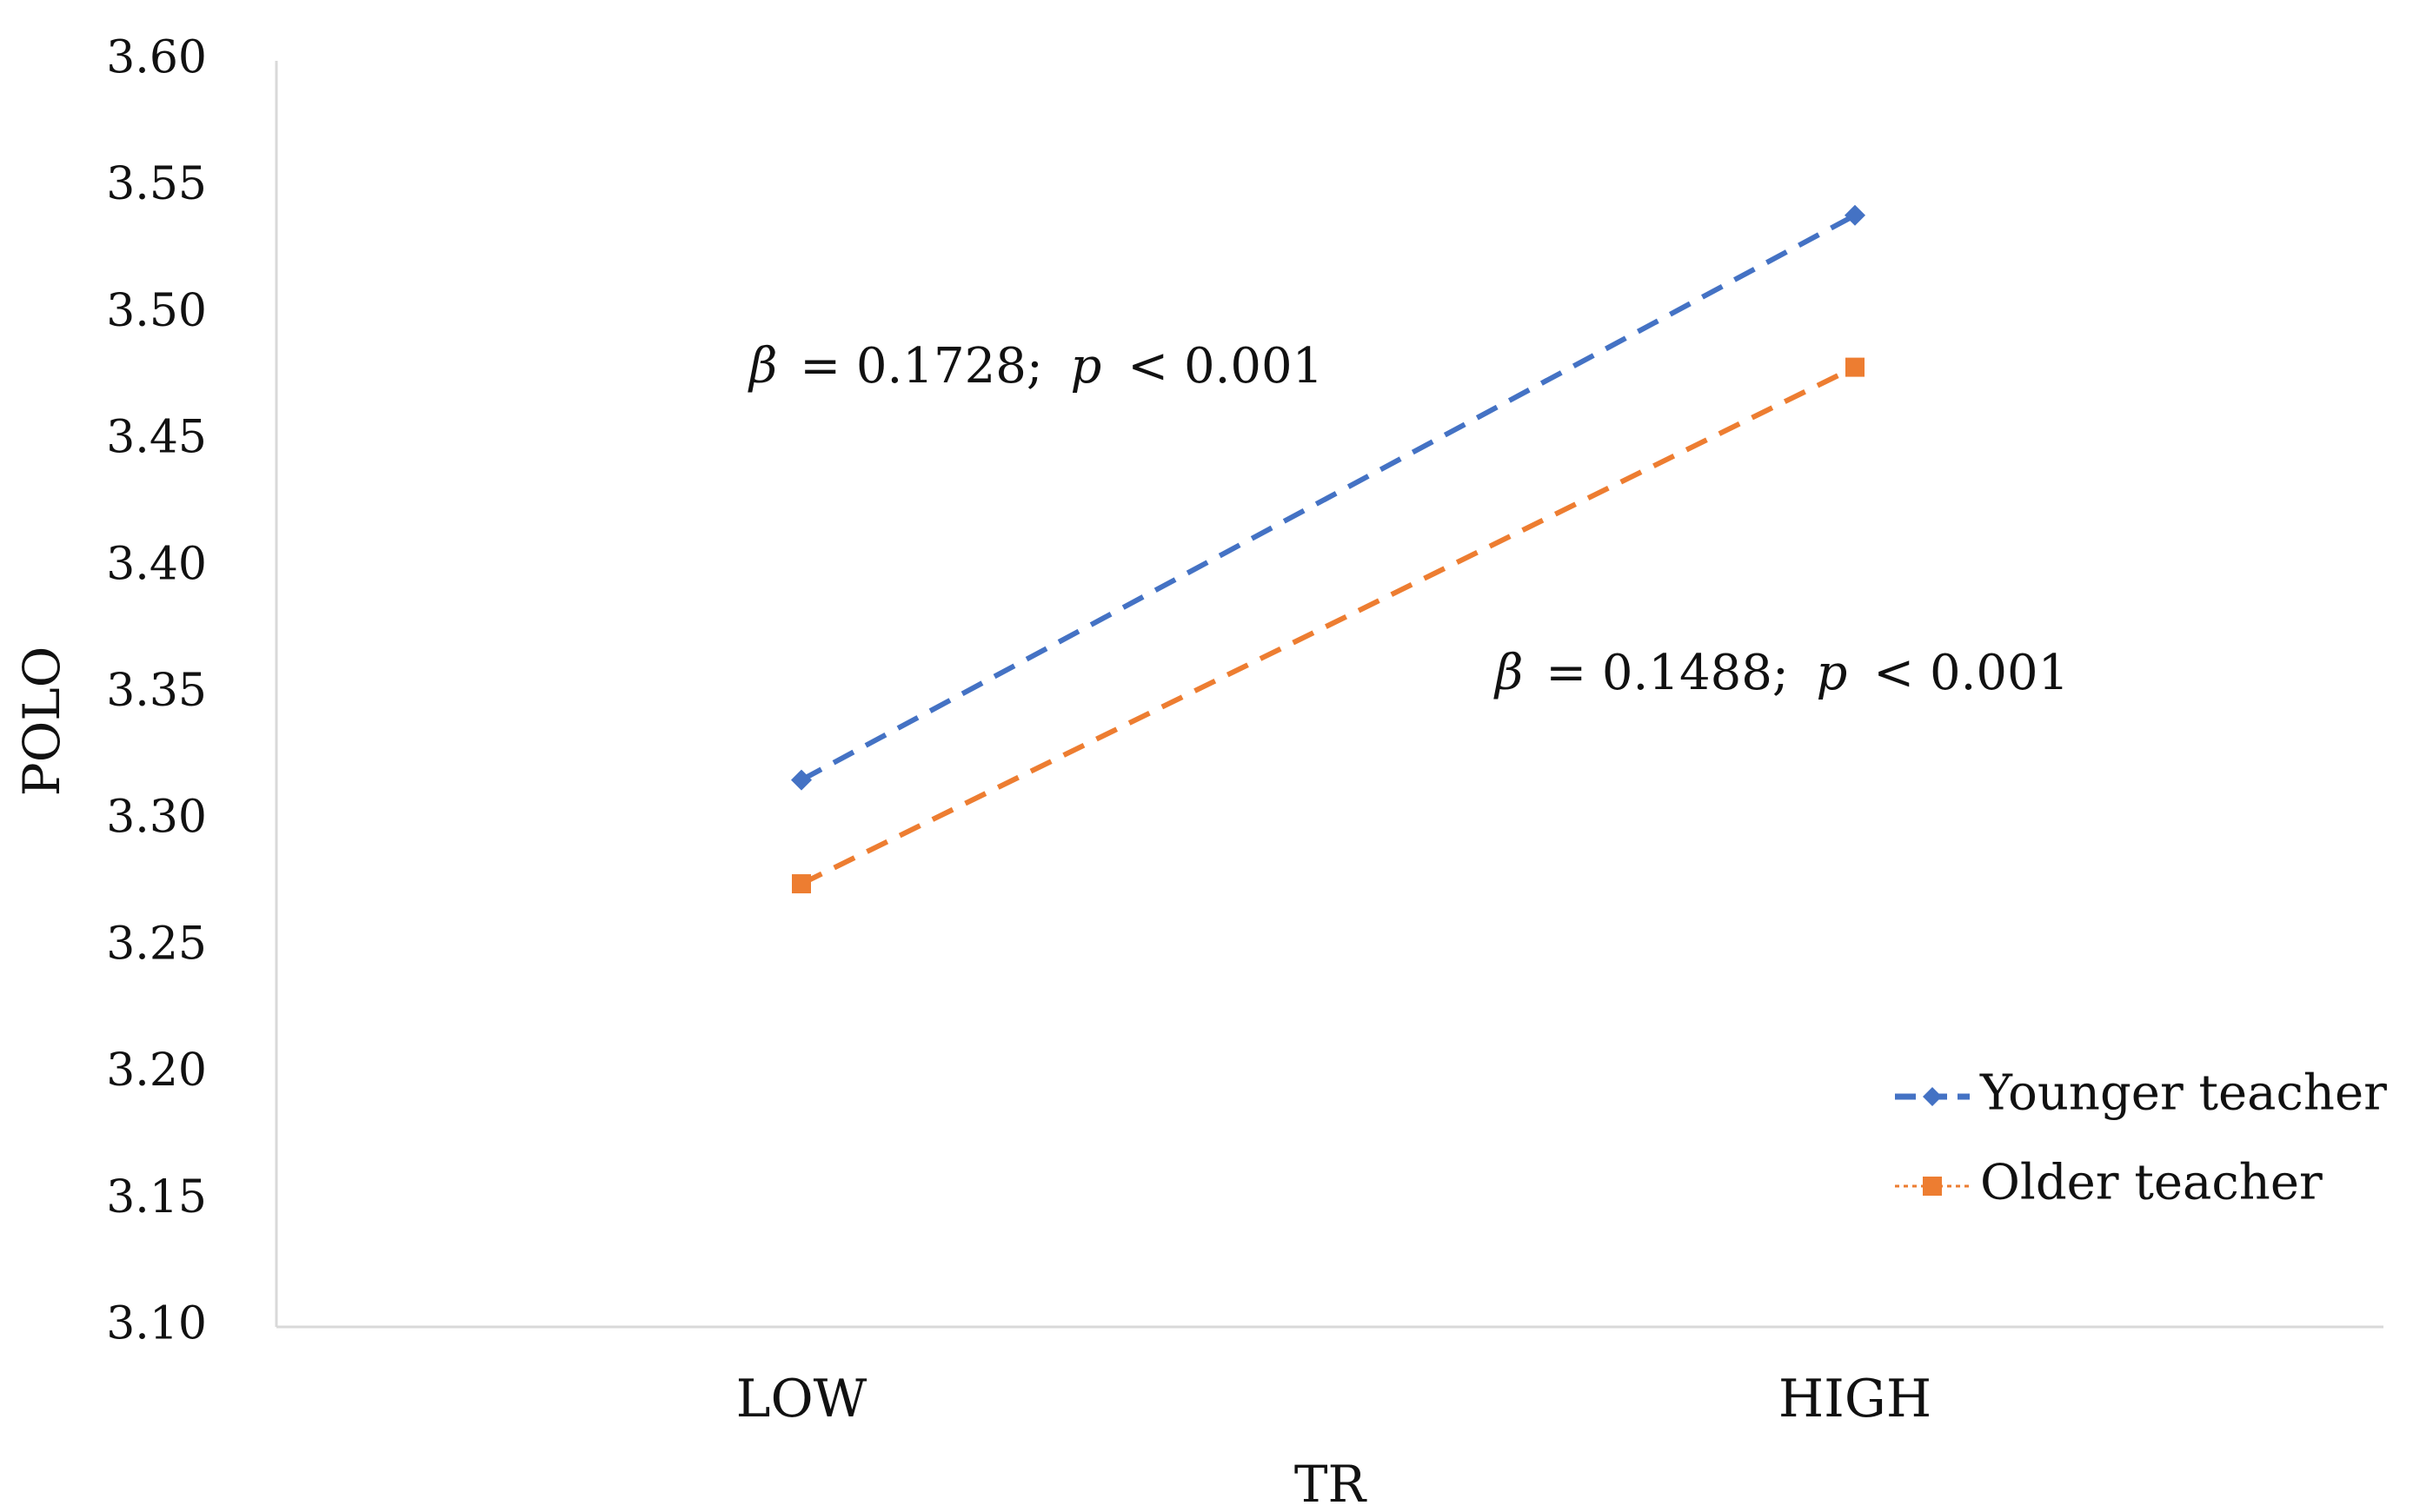  I want to click on legend-item-older: Older teacher, so click(2109, 1183).